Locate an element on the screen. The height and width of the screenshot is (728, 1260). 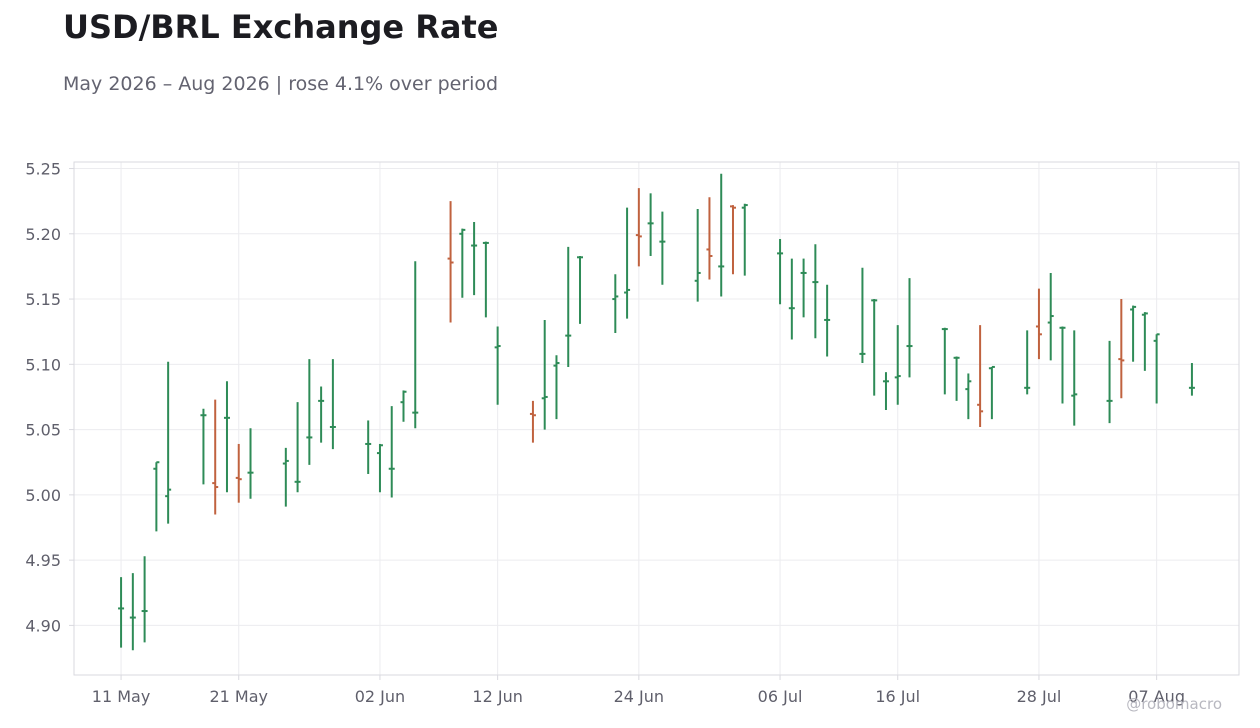
x-tick-label: 02 Jun is located at coordinates (380, 696).